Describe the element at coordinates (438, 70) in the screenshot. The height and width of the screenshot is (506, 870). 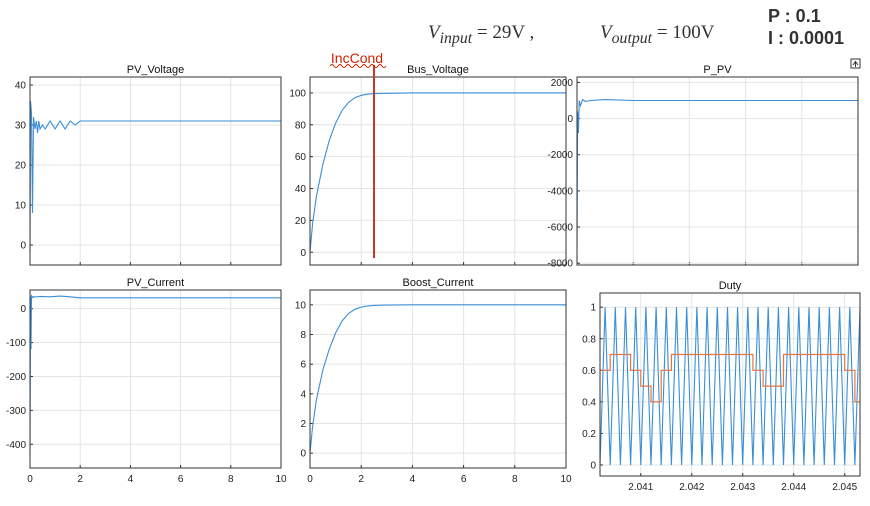
I see `plot-title: Bus_Voltage` at that location.